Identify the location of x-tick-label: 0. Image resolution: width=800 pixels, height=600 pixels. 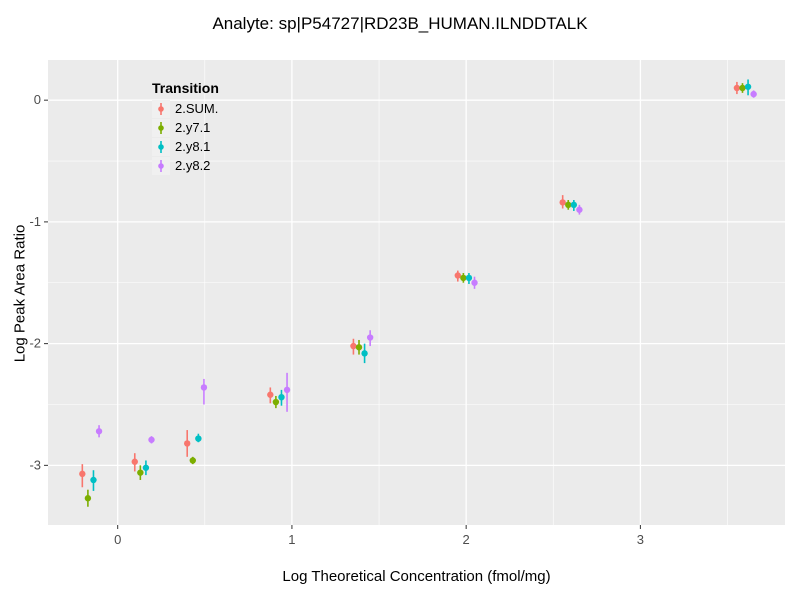
(117, 539).